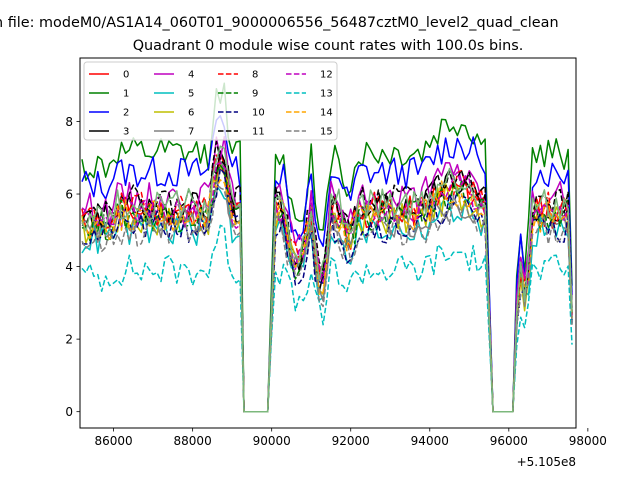 Image resolution: width=640 pixels, height=480 pixels. What do you see at coordinates (210, 101) in the screenshot?
I see `legend-box` at bounding box center [210, 101].